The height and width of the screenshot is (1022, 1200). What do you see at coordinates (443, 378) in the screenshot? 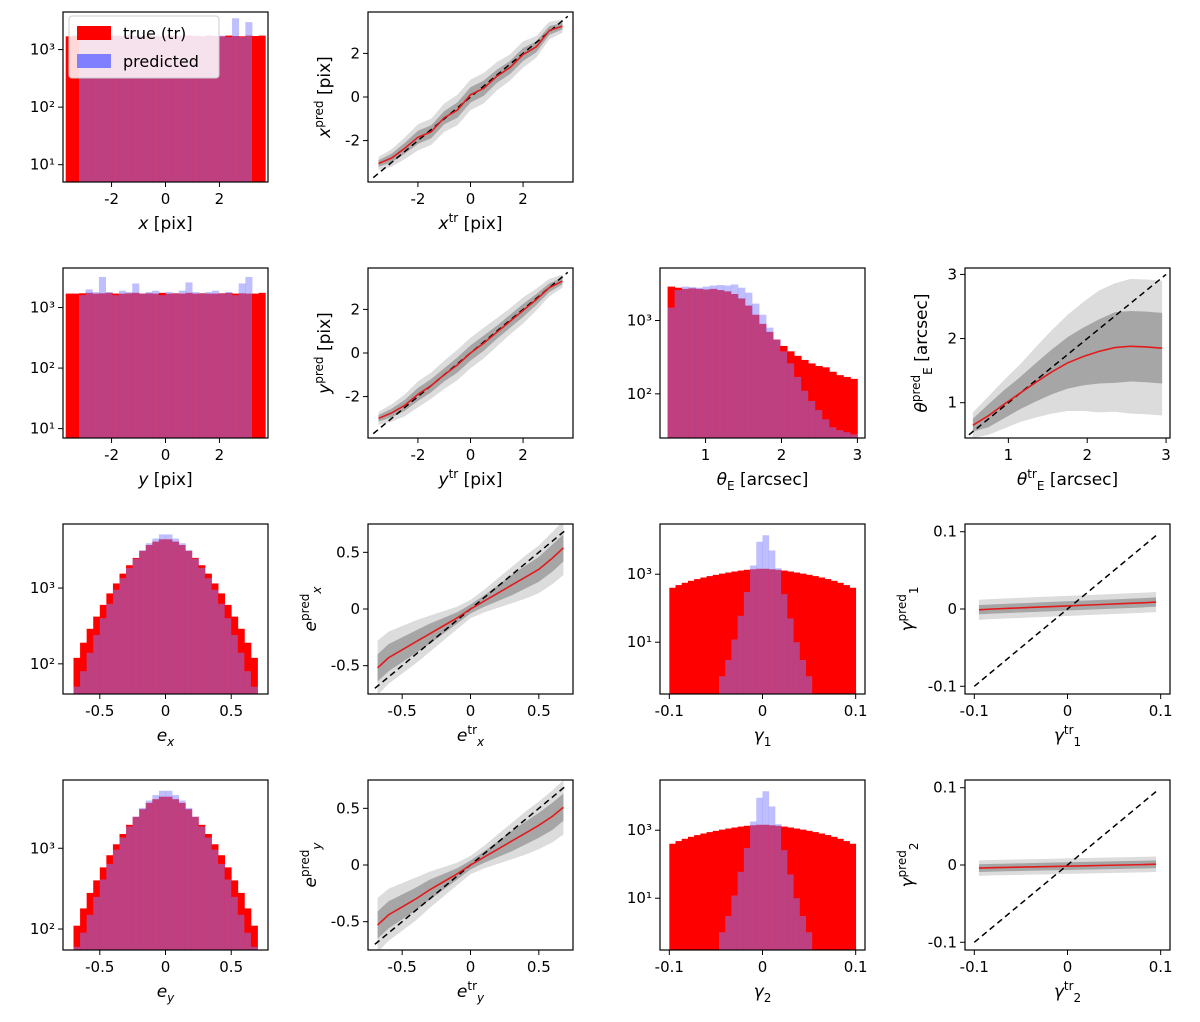
I see `panel-scatter_y: -2 0 2 -2 0 2 ytr [pix] ypred [pix]` at bounding box center [443, 378].